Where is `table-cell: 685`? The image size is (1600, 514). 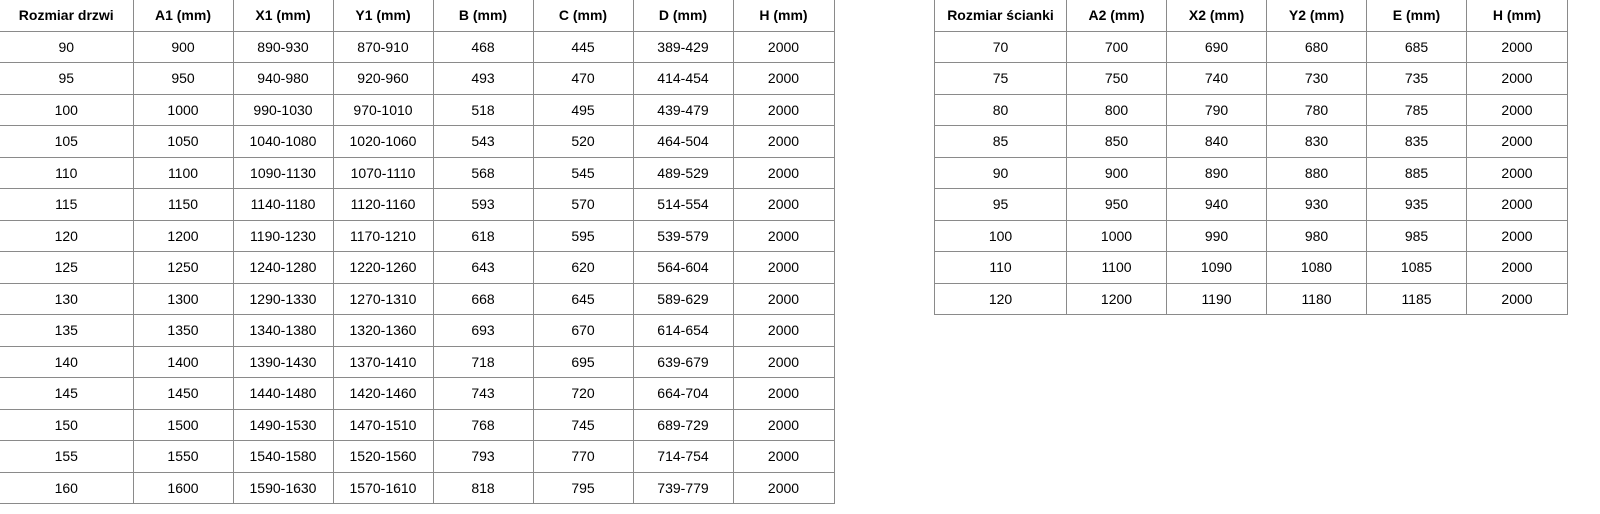
table-cell: 685 is located at coordinates (1416, 46).